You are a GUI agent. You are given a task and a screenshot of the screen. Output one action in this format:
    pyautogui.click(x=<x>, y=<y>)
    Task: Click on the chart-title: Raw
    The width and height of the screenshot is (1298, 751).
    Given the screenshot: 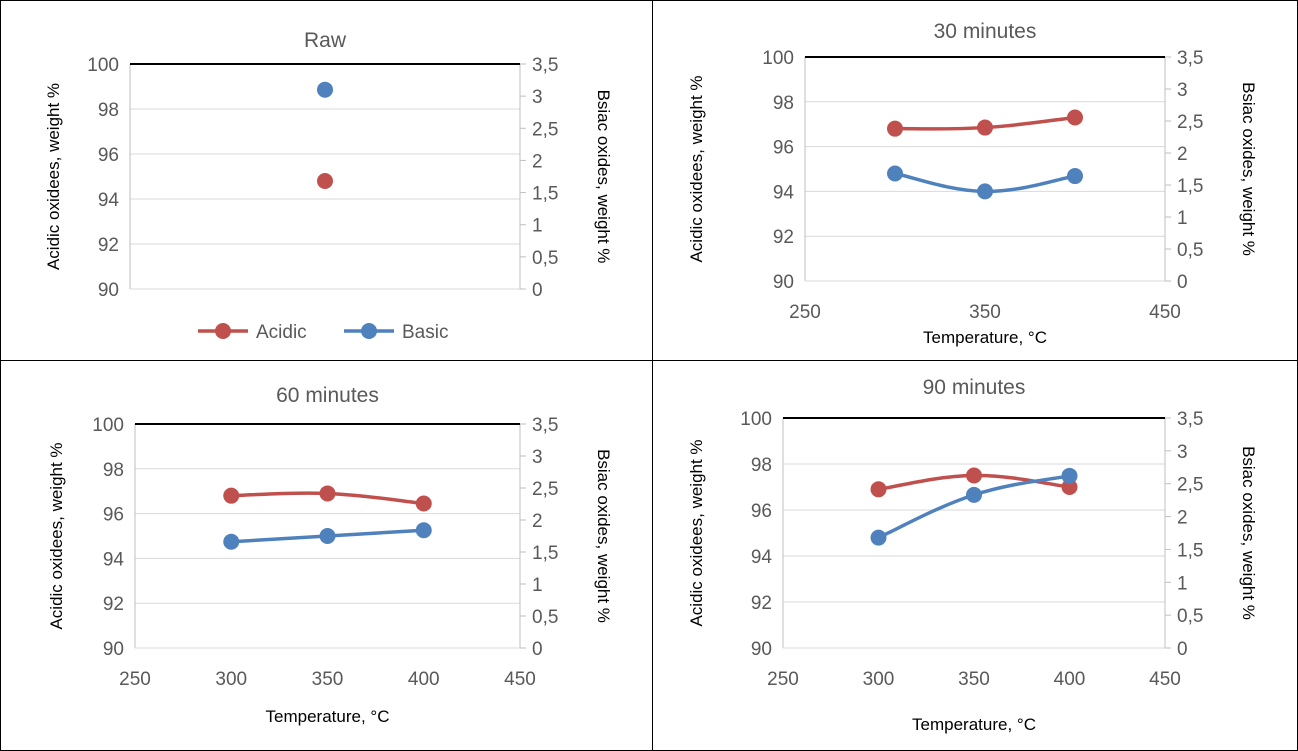 What is the action you would take?
    pyautogui.click(x=325, y=40)
    